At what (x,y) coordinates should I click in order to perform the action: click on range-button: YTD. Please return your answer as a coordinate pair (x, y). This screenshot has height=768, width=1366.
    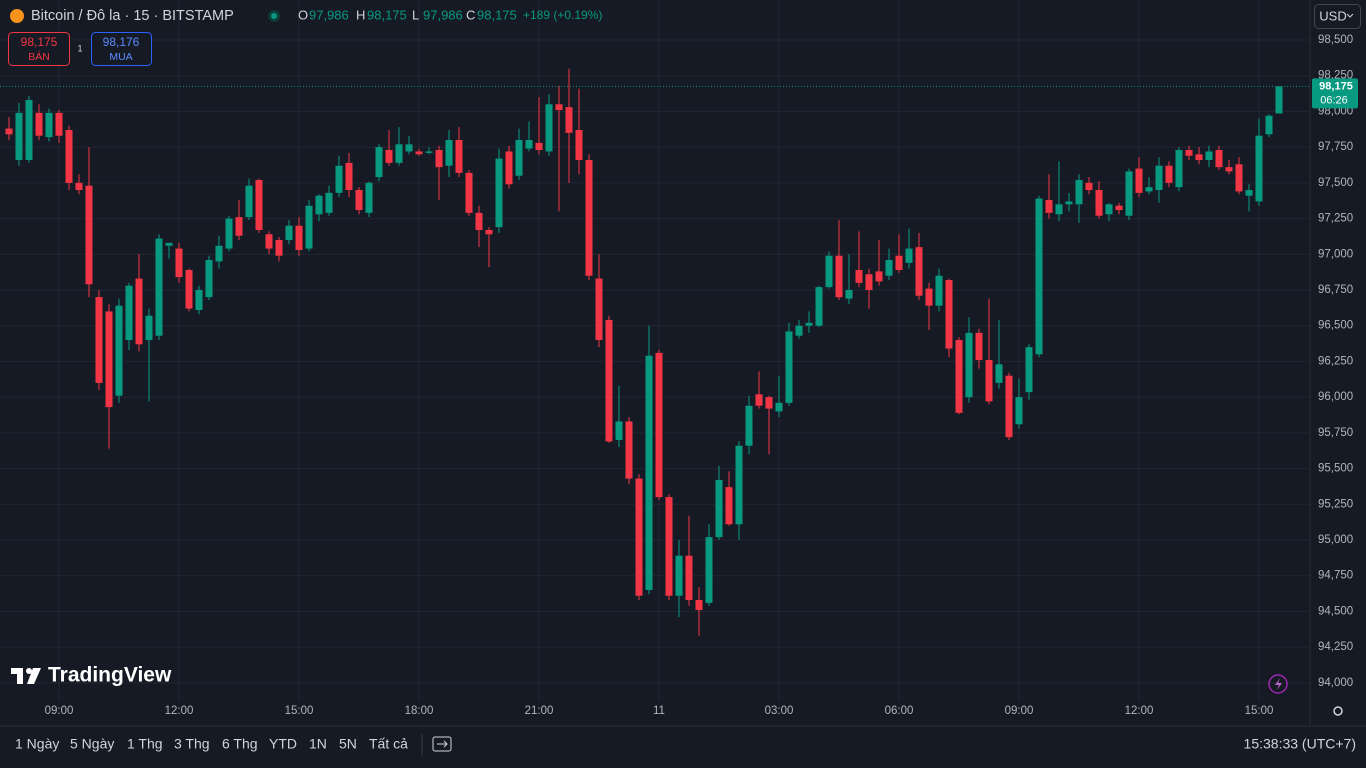
    Looking at the image, I should click on (283, 744).